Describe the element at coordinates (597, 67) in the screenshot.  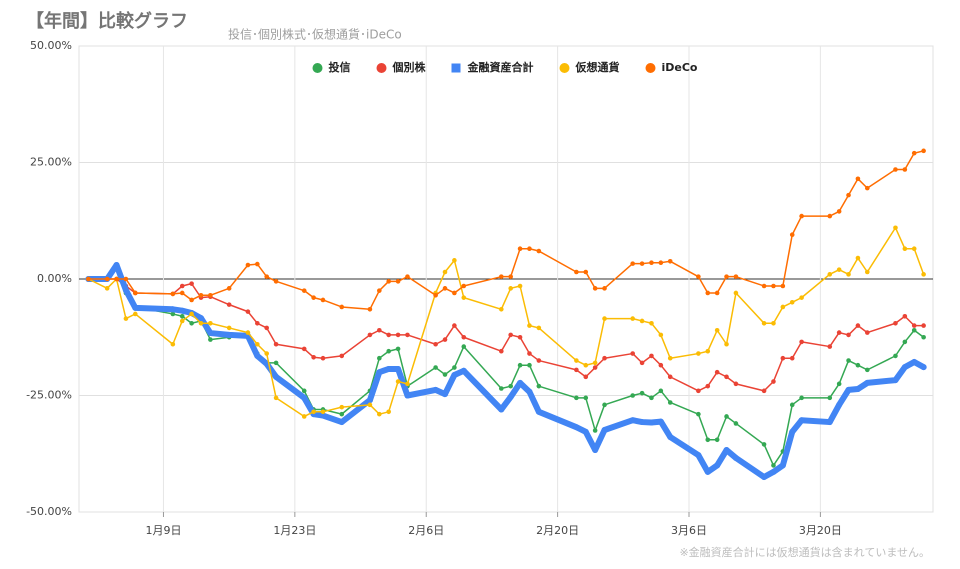
I see `legend-label: 仮想通貨` at that location.